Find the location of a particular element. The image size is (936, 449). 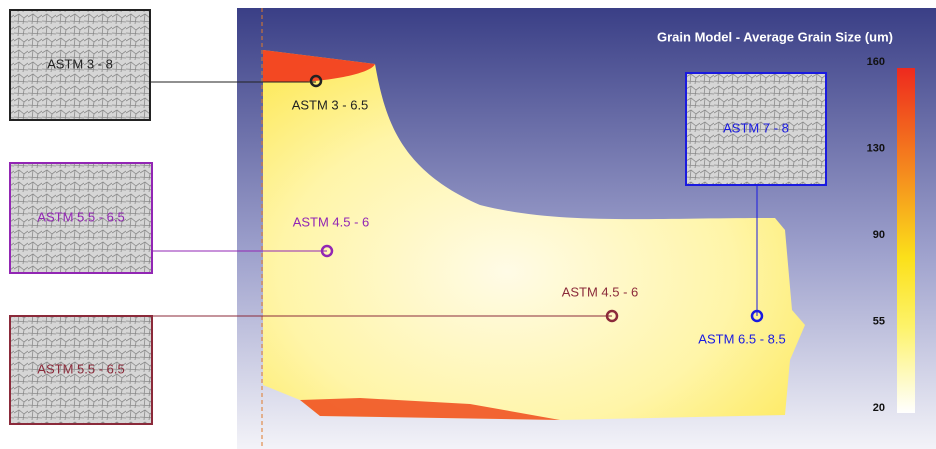

probe-label: ASTM 6.5 - 8.5 is located at coordinates (741, 338).